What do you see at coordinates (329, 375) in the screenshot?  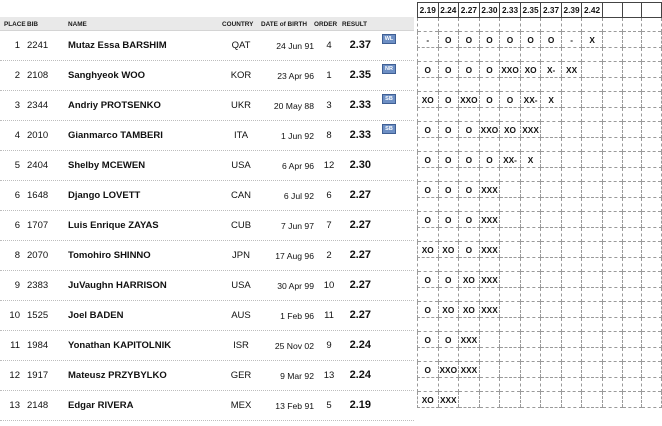 I see `jump-order: 13` at bounding box center [329, 375].